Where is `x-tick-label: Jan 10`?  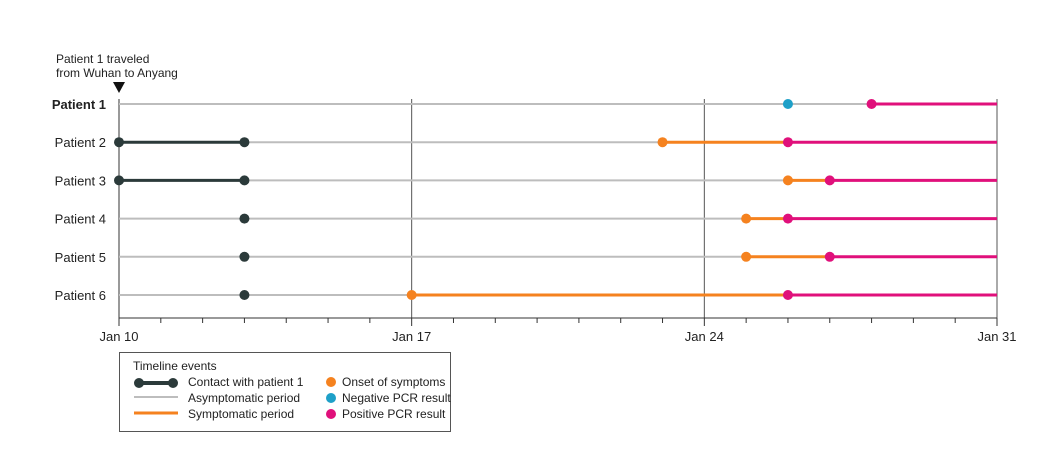
x-tick-label: Jan 10 is located at coordinates (118, 336).